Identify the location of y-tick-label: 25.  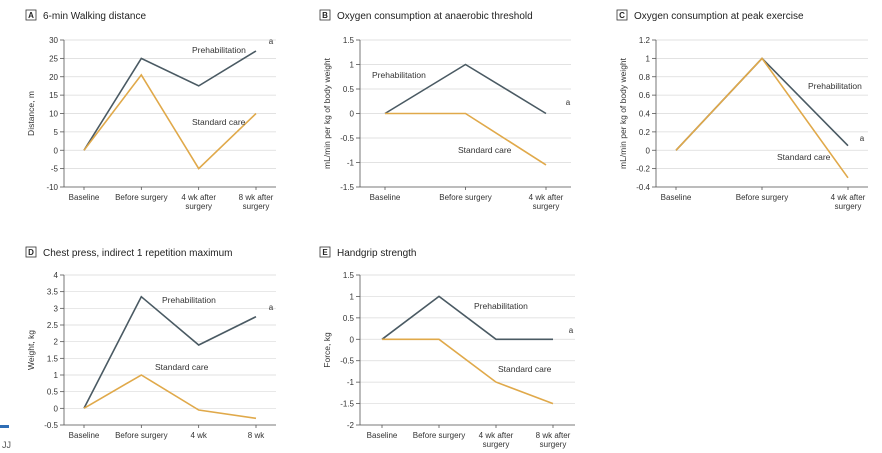
(53, 58).